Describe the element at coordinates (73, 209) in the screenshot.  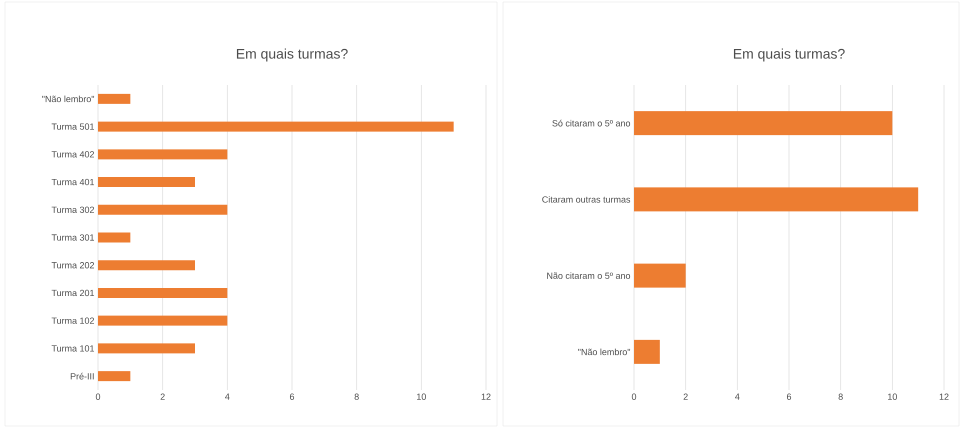
I see `y-tick-label: Turma 302` at that location.